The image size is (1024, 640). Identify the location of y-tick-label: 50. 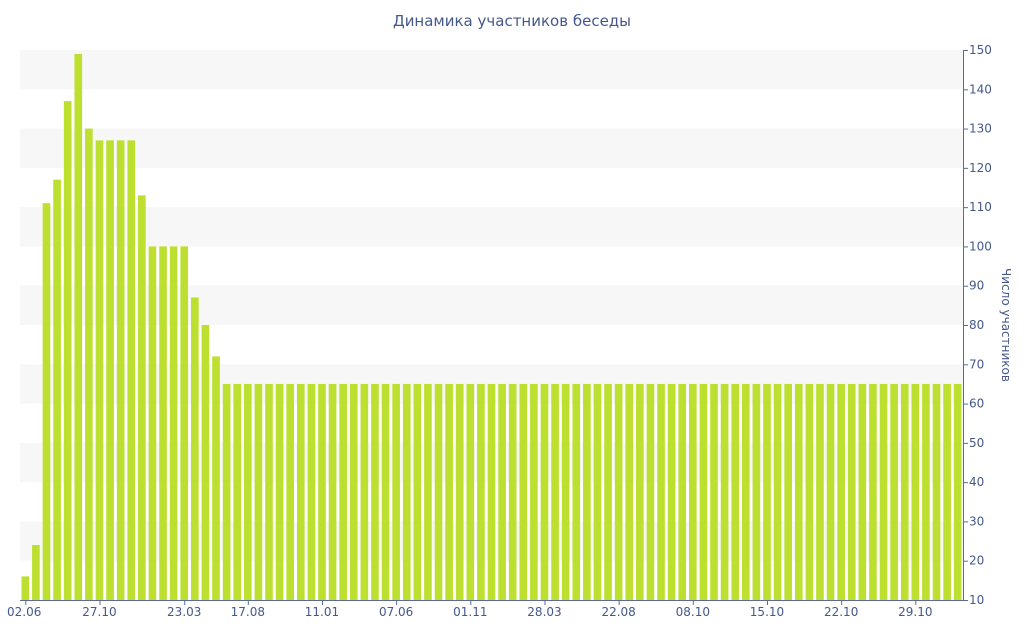
(976, 443).